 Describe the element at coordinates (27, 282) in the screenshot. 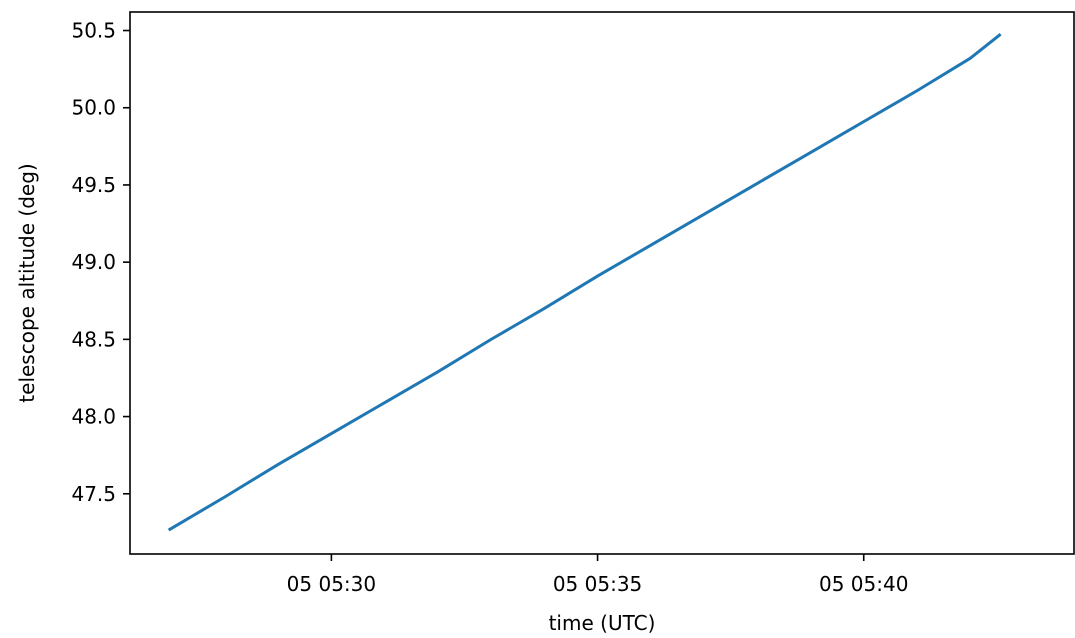

I see `y-axis-label: telescope altitude (deg)` at that location.